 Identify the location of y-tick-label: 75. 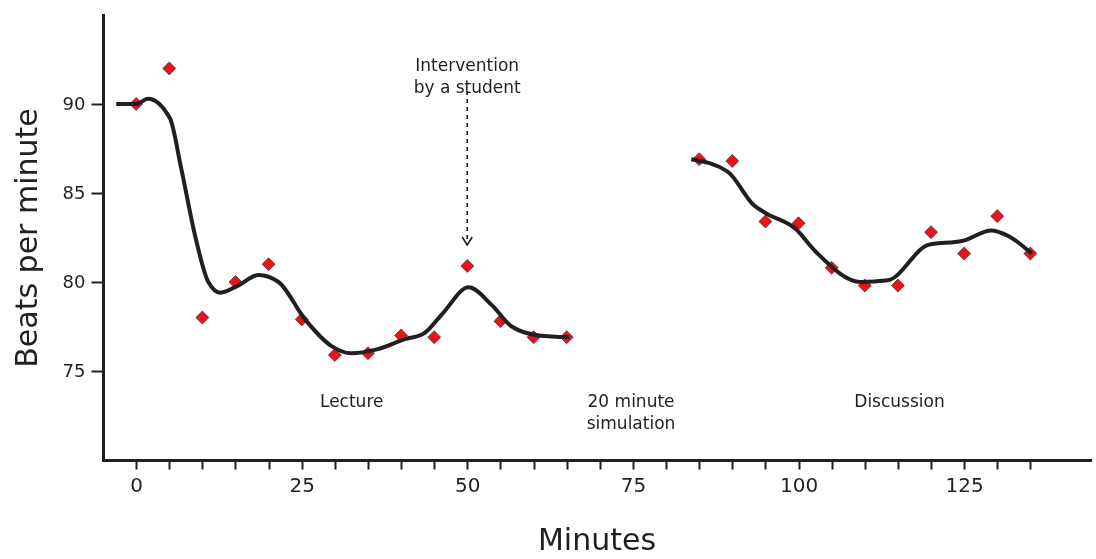
(74, 370).